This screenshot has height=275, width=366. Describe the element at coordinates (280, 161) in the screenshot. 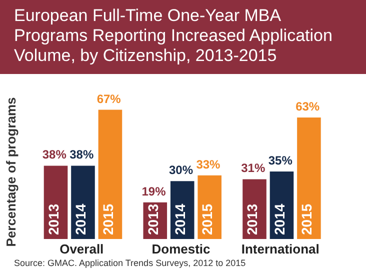

I see `data-label: 35%` at that location.